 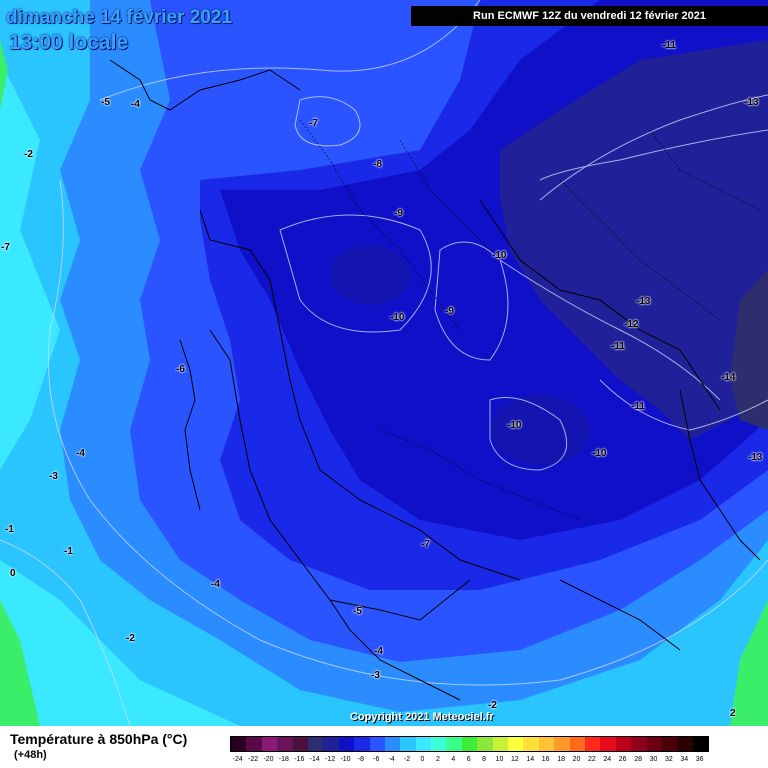 What do you see at coordinates (68, 551) in the screenshot?
I see `isotherm-label: -1` at bounding box center [68, 551].